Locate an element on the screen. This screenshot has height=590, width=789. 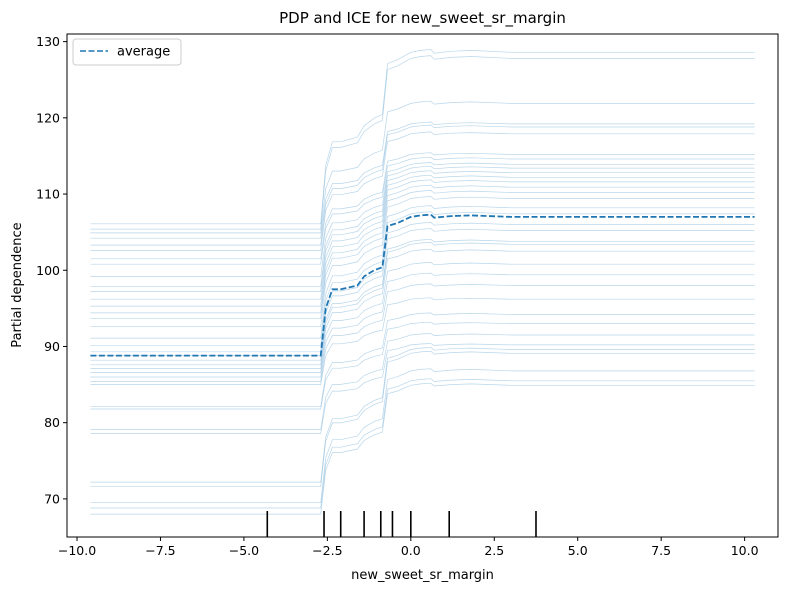
legend: average is located at coordinates (127, 52).